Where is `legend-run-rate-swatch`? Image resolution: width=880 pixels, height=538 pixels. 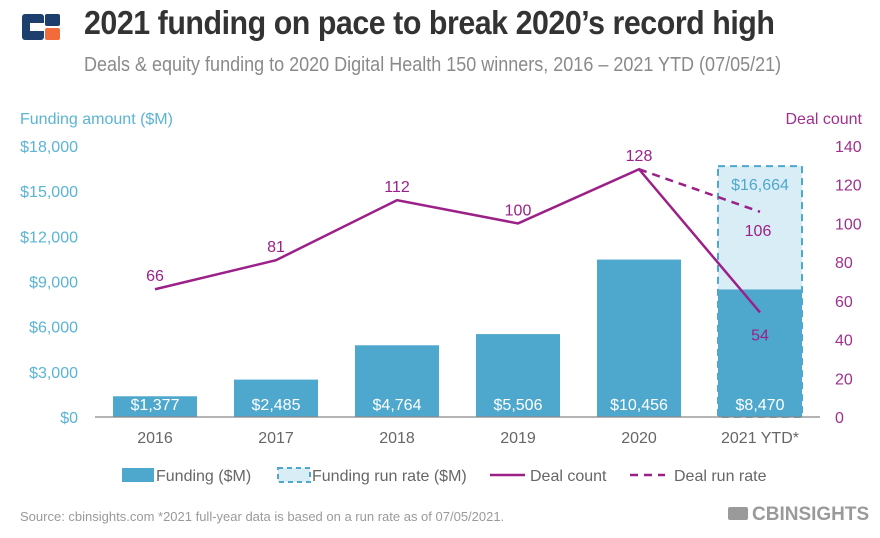 legend-run-rate-swatch is located at coordinates (294, 475).